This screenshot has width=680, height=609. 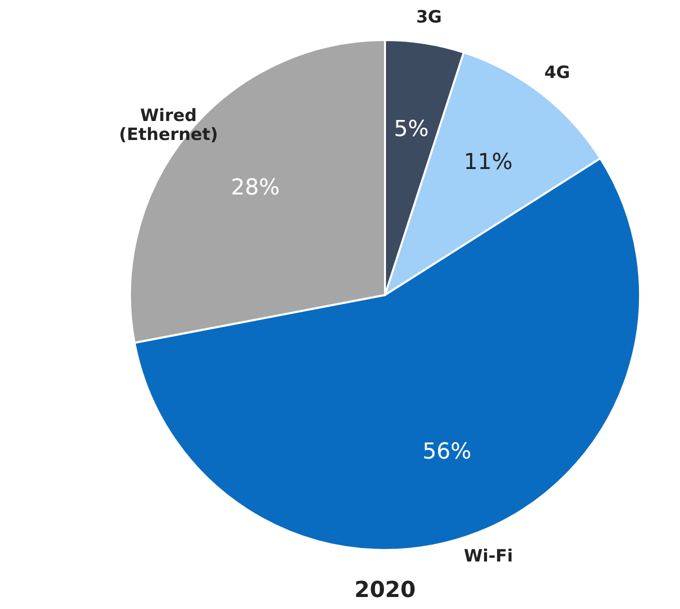 What do you see at coordinates (488, 163) in the screenshot?
I see `data-label: 11%` at bounding box center [488, 163].